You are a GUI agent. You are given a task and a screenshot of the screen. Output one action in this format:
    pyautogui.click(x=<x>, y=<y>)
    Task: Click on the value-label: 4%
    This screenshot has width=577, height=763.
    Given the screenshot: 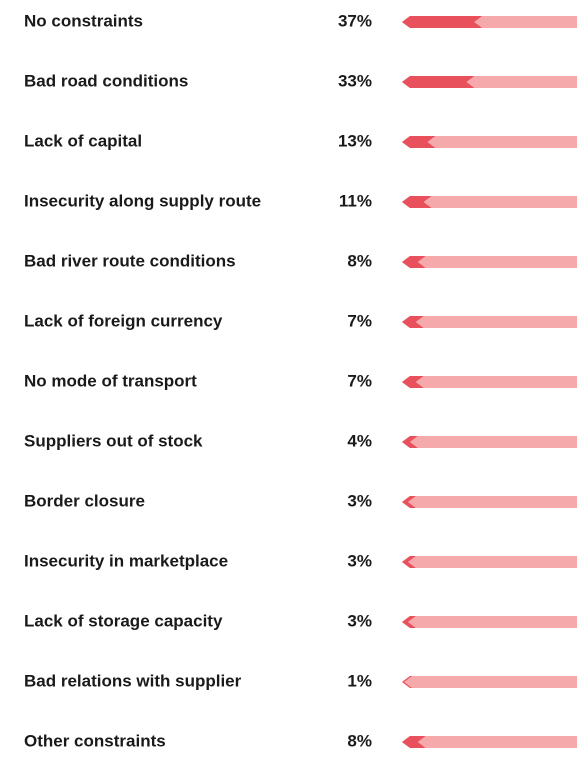 What is the action you would take?
    pyautogui.click(x=359, y=440)
    